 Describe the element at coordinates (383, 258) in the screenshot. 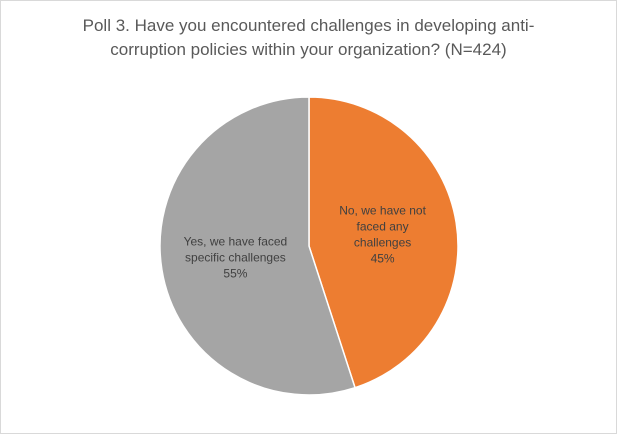

I see `slice-percent-label: 45%` at that location.